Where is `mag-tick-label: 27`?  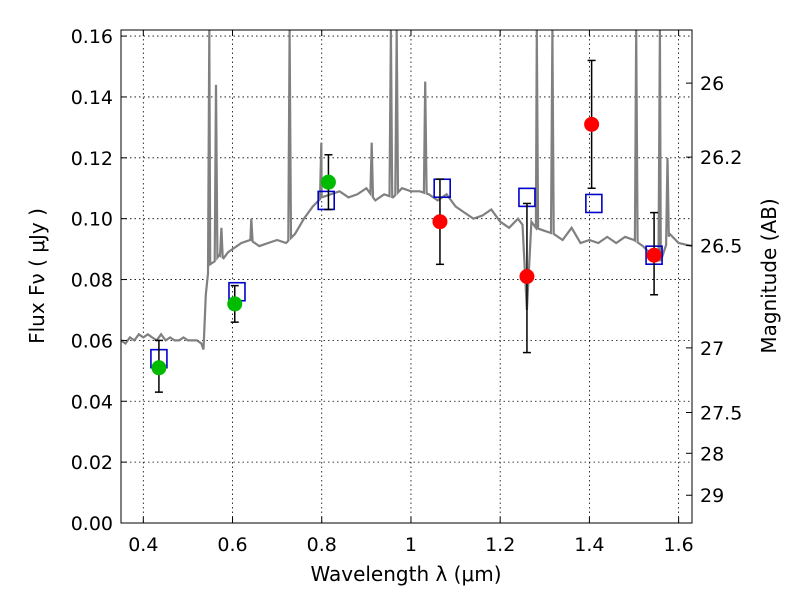
mag-tick-label: 27 is located at coordinates (712, 349).